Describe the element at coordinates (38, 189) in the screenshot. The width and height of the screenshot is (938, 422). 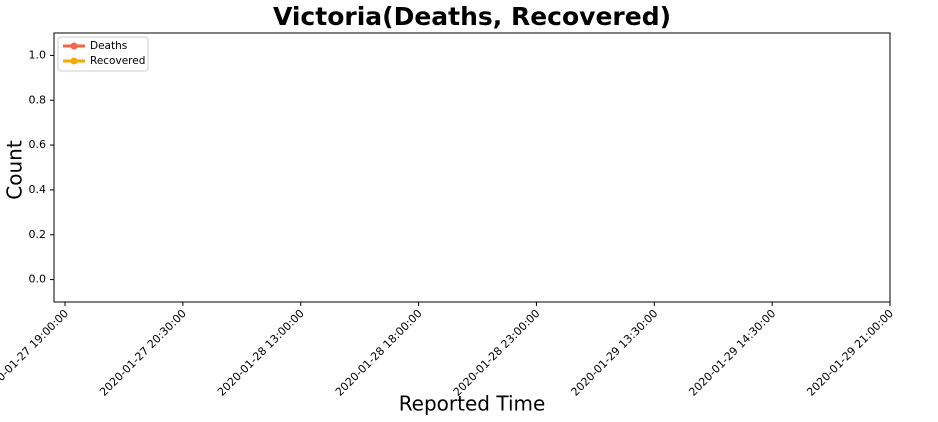
I see `y-tick-label: 0.4` at that location.